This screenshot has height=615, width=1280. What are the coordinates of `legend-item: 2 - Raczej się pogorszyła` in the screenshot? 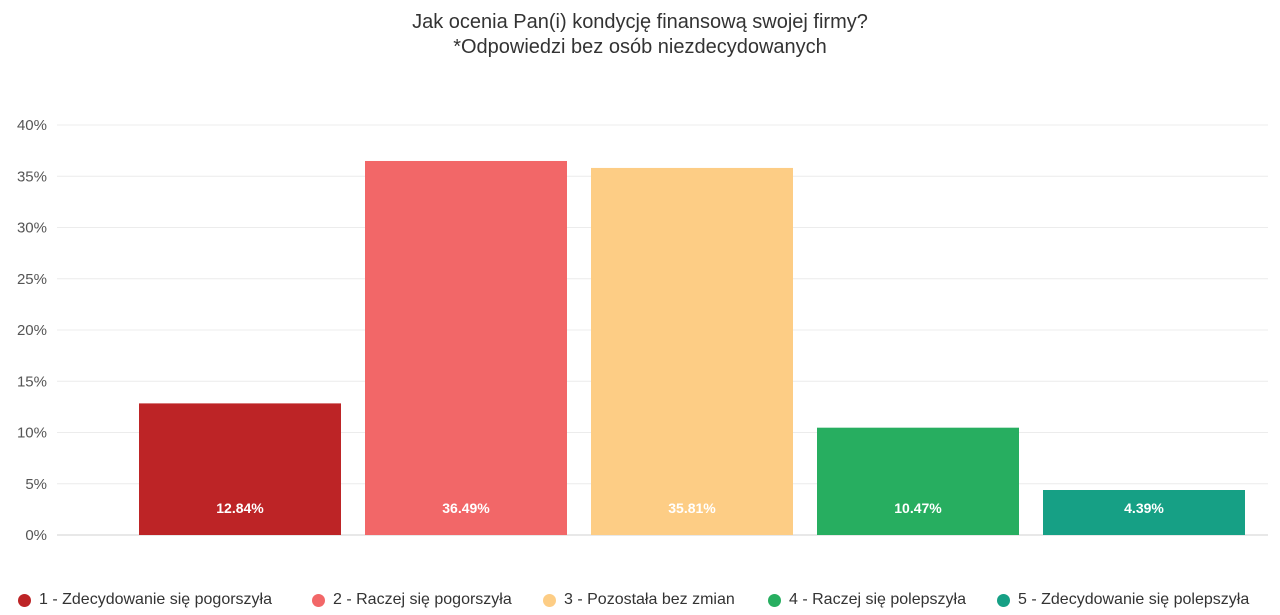 It's located at (412, 600).